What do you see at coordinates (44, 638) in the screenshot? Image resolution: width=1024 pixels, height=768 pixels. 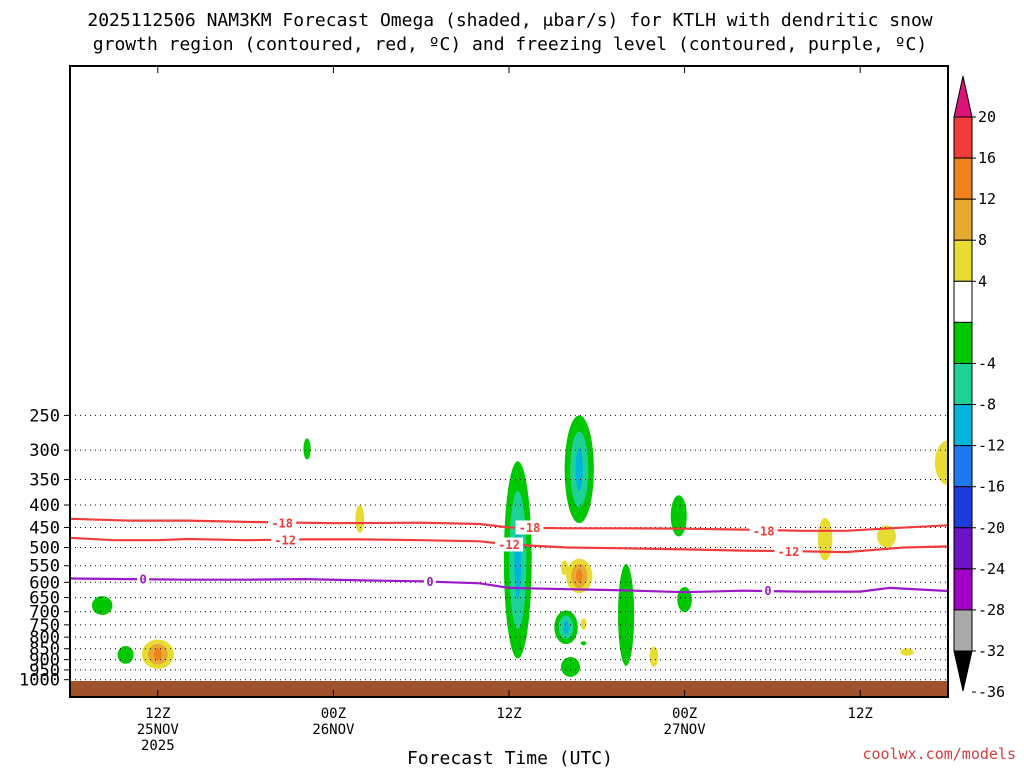 I see `y-tick-label-800: 800` at bounding box center [44, 638].